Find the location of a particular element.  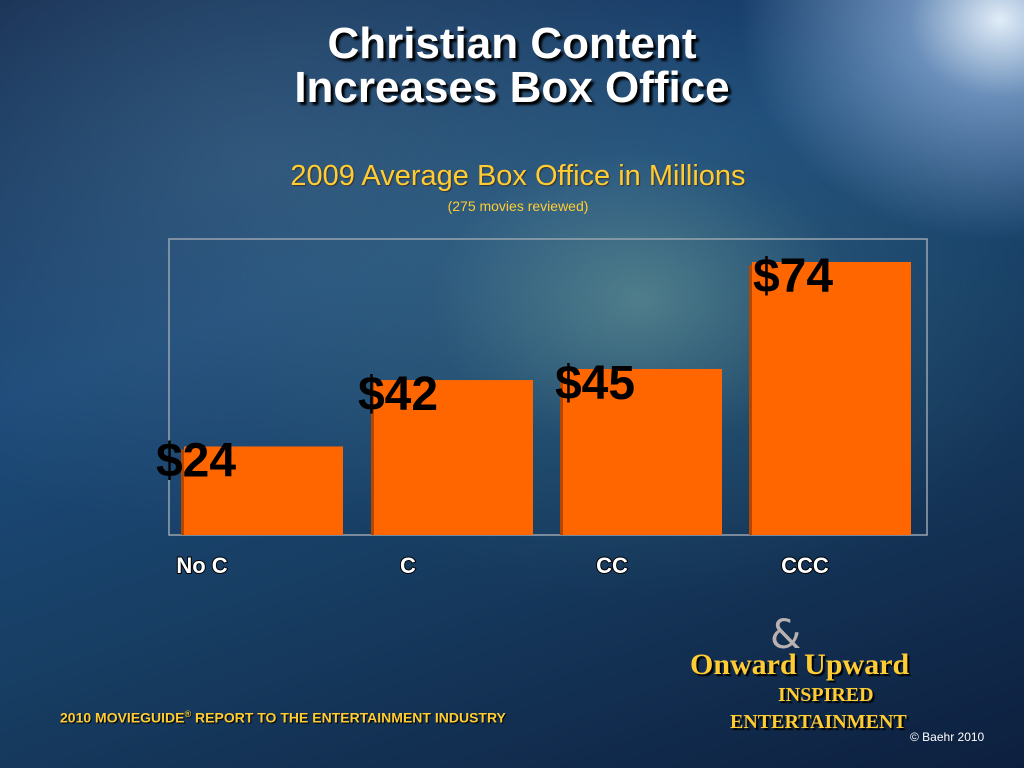

x-tick-label: CCC is located at coordinates (805, 565).